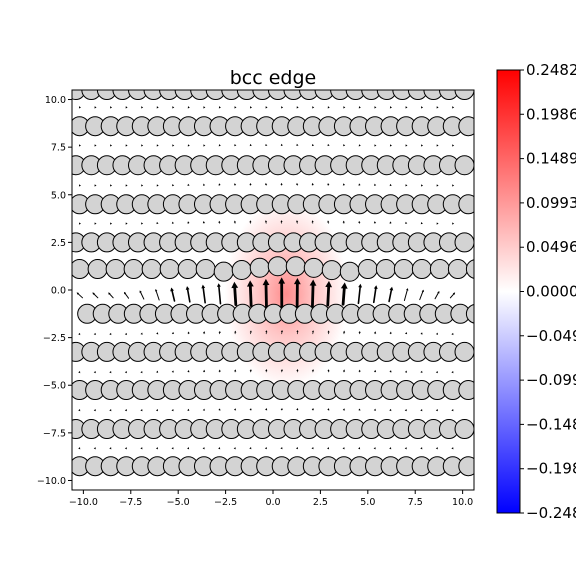 The image size is (576, 576). What do you see at coordinates (320, 502) in the screenshot?
I see `x-tick-label: 2.5` at bounding box center [320, 502].